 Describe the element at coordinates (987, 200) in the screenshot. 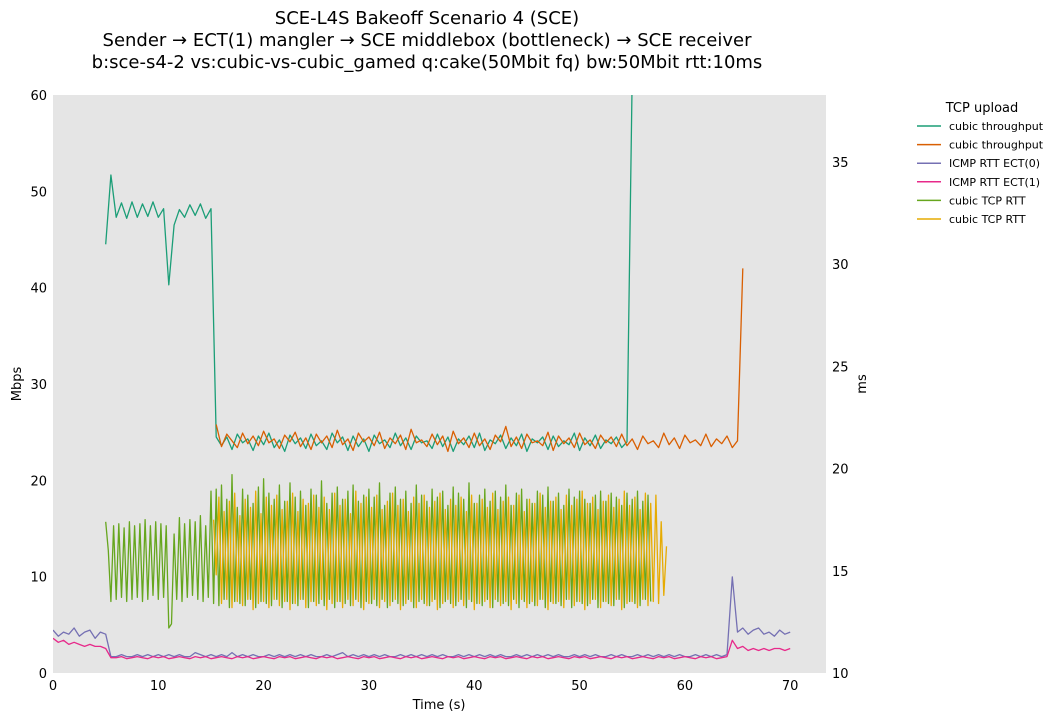

I see `legend-entry-4: cubic TCP RTT` at that location.